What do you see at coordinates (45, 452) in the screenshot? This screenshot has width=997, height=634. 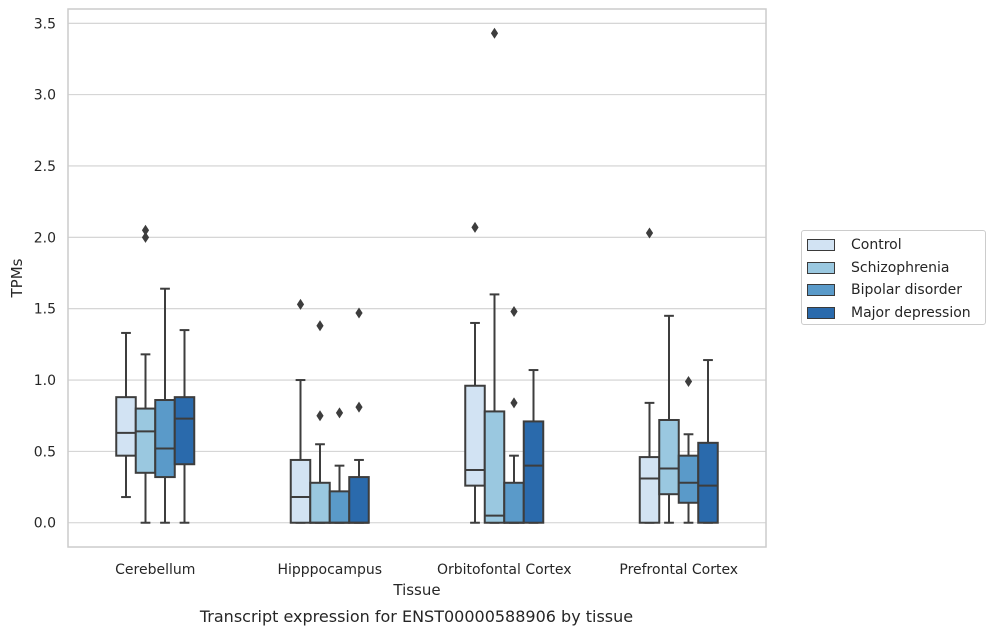 I see `y-tick-label: 0.5` at bounding box center [45, 452].